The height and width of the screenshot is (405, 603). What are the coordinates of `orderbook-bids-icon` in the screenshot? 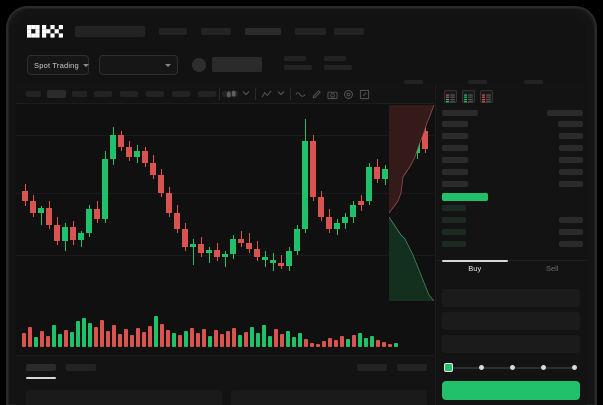 It's located at (468, 96).